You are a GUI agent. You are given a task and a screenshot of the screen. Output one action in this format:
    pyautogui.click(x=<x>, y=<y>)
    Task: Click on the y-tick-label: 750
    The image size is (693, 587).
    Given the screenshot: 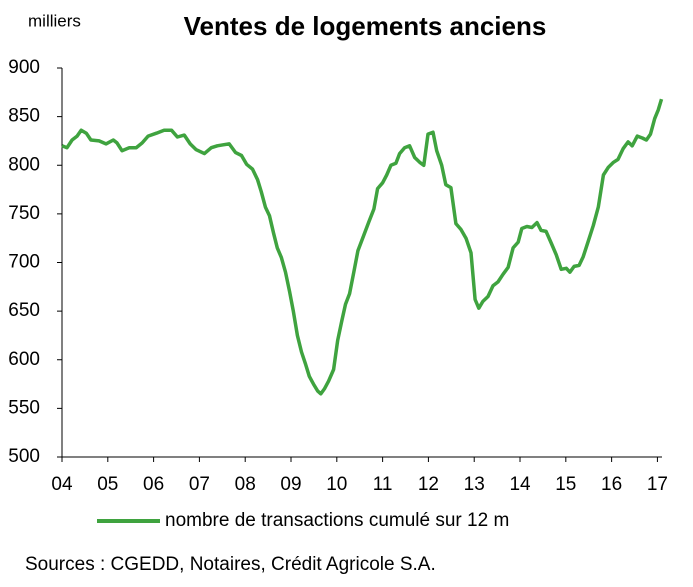 What is the action you would take?
    pyautogui.click(x=24, y=213)
    